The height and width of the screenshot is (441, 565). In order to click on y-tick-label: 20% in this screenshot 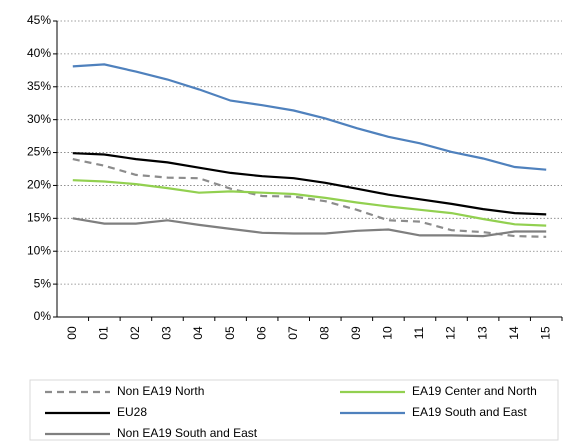, I will do `click(39, 185)`.